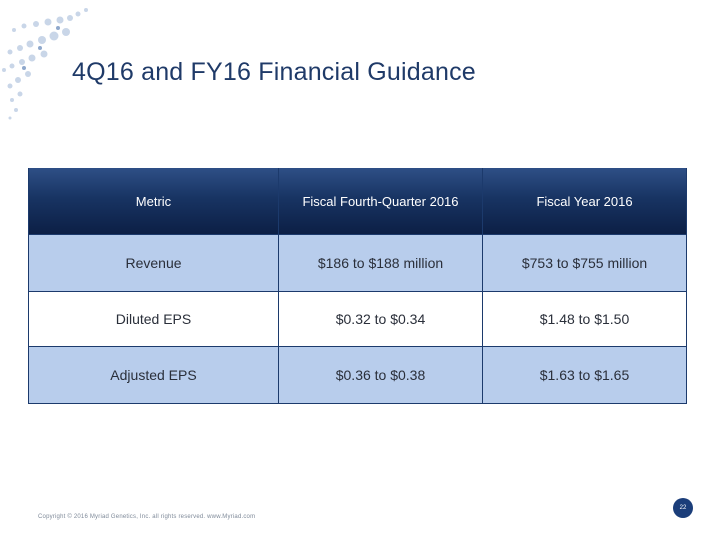 The image size is (720, 540). I want to click on metric-cell: Diluted EPS, so click(153, 319).